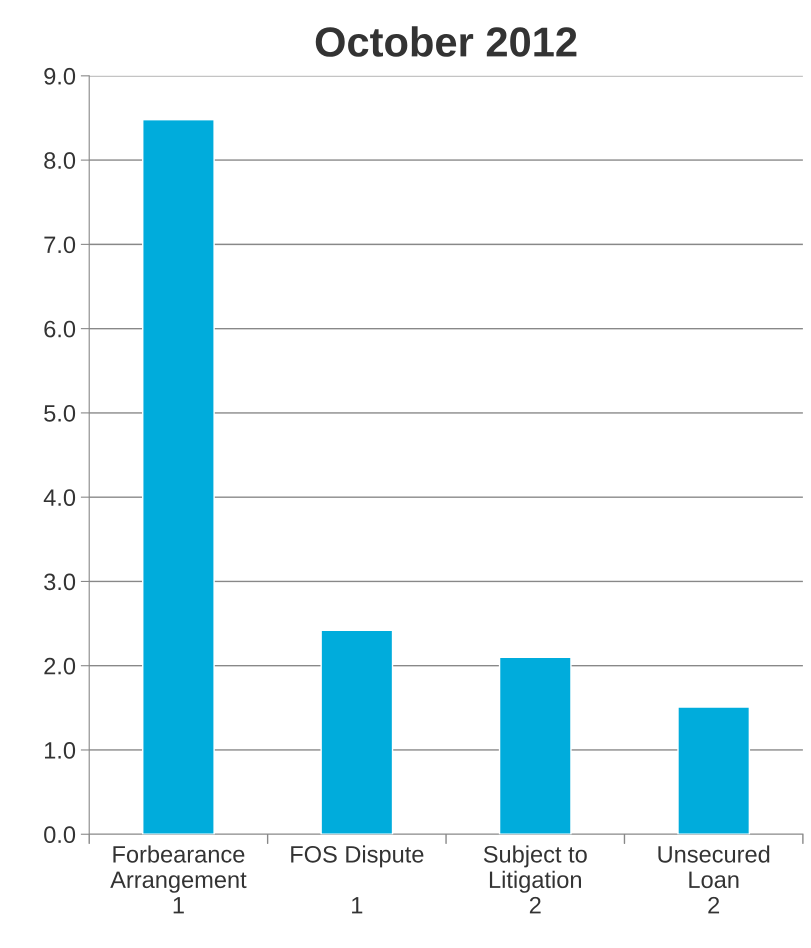 Image resolution: width=811 pixels, height=948 pixels. What do you see at coordinates (178, 879) in the screenshot?
I see `x-tick-label: Forbearance Arrangement 1` at bounding box center [178, 879].